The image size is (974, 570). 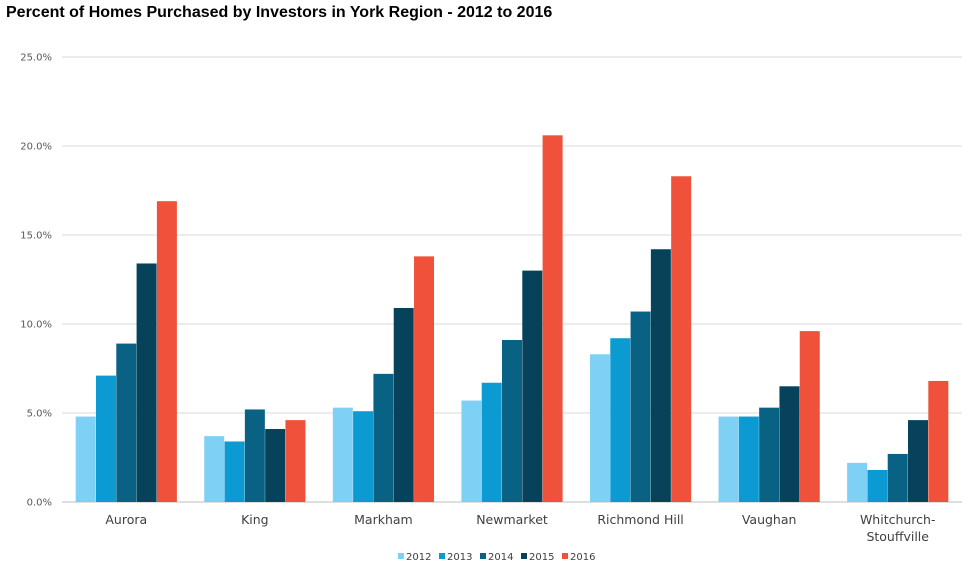 What do you see at coordinates (36, 236) in the screenshot?
I see `y-tick-label: 15.0%` at bounding box center [36, 236].